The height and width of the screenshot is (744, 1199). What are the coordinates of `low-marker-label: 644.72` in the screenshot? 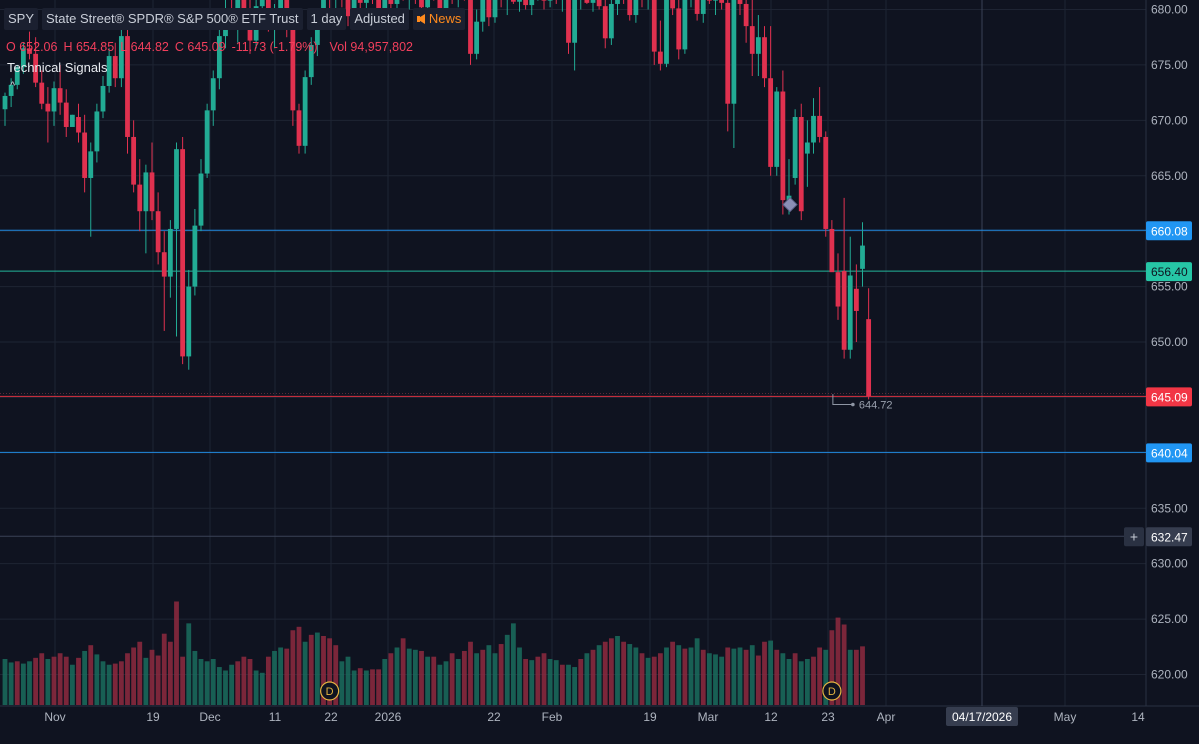 It's located at (876, 406).